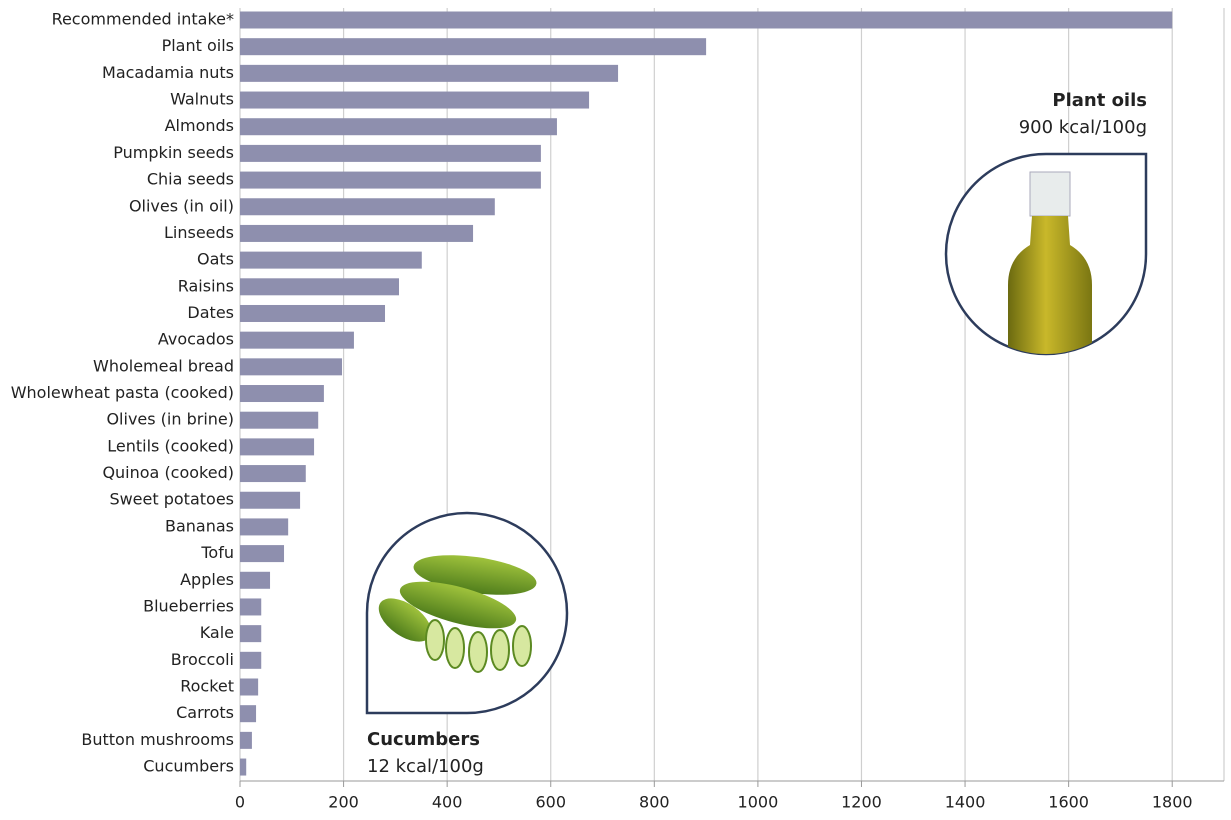 This screenshot has height=820, width=1231. Describe the element at coordinates (199, 125) in the screenshot. I see `y-tick-label: Almonds` at that location.